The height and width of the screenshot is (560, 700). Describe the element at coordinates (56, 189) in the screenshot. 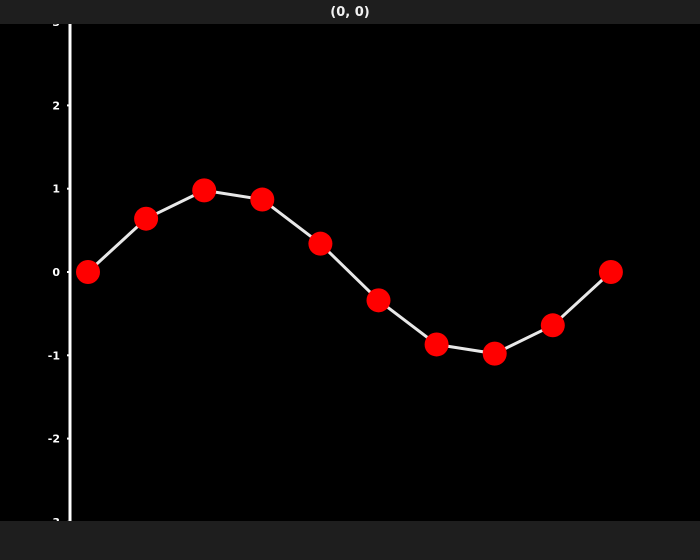

I see `y-tick-label: 1` at that location.